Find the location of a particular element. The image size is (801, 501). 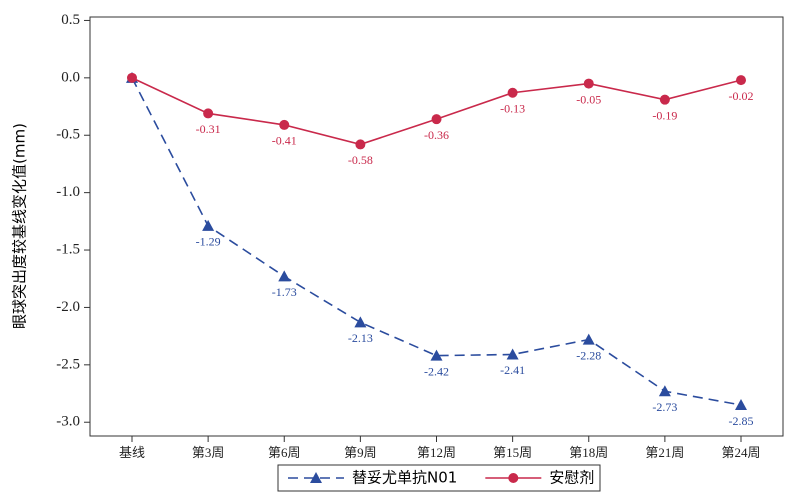

y-tick-label: -2.0 is located at coordinates (68, 307).